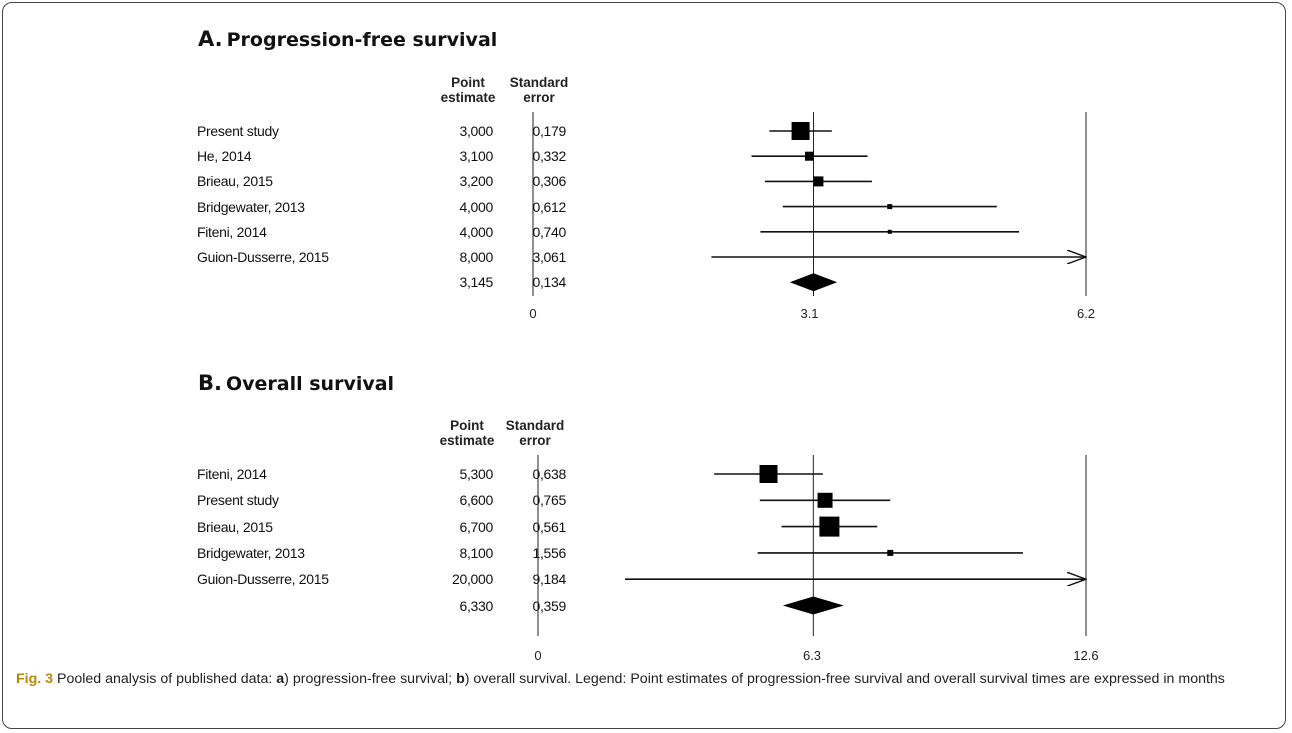  I want to click on point-estimate: 8,000, so click(476, 257).